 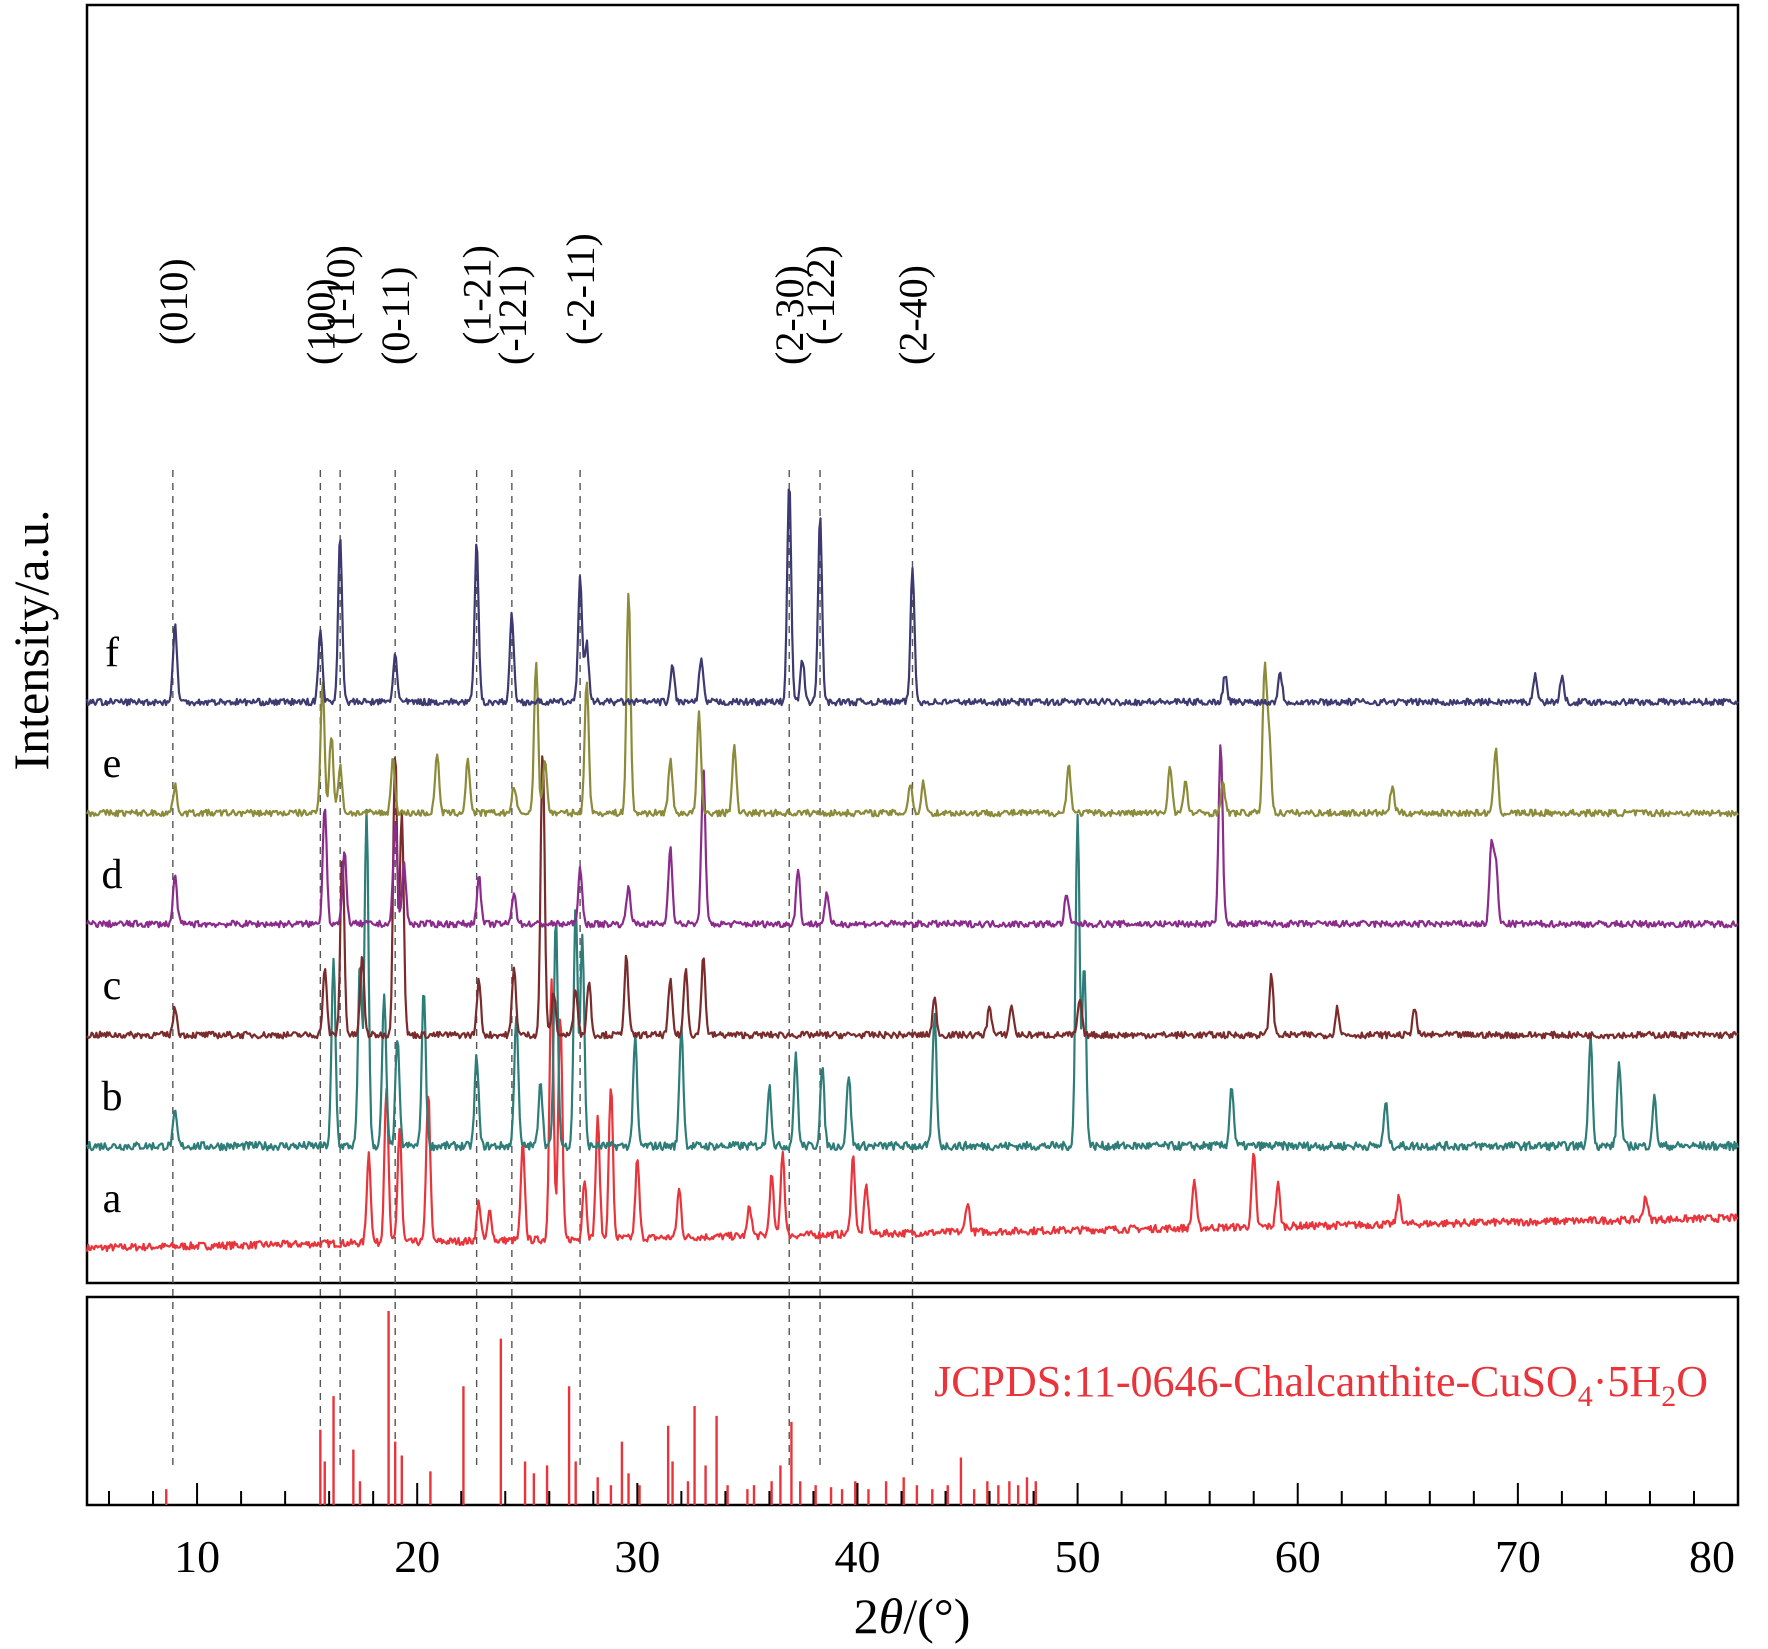 What do you see at coordinates (477, 295) in the screenshot?
I see `peak-label: (1-21)` at bounding box center [477, 295].